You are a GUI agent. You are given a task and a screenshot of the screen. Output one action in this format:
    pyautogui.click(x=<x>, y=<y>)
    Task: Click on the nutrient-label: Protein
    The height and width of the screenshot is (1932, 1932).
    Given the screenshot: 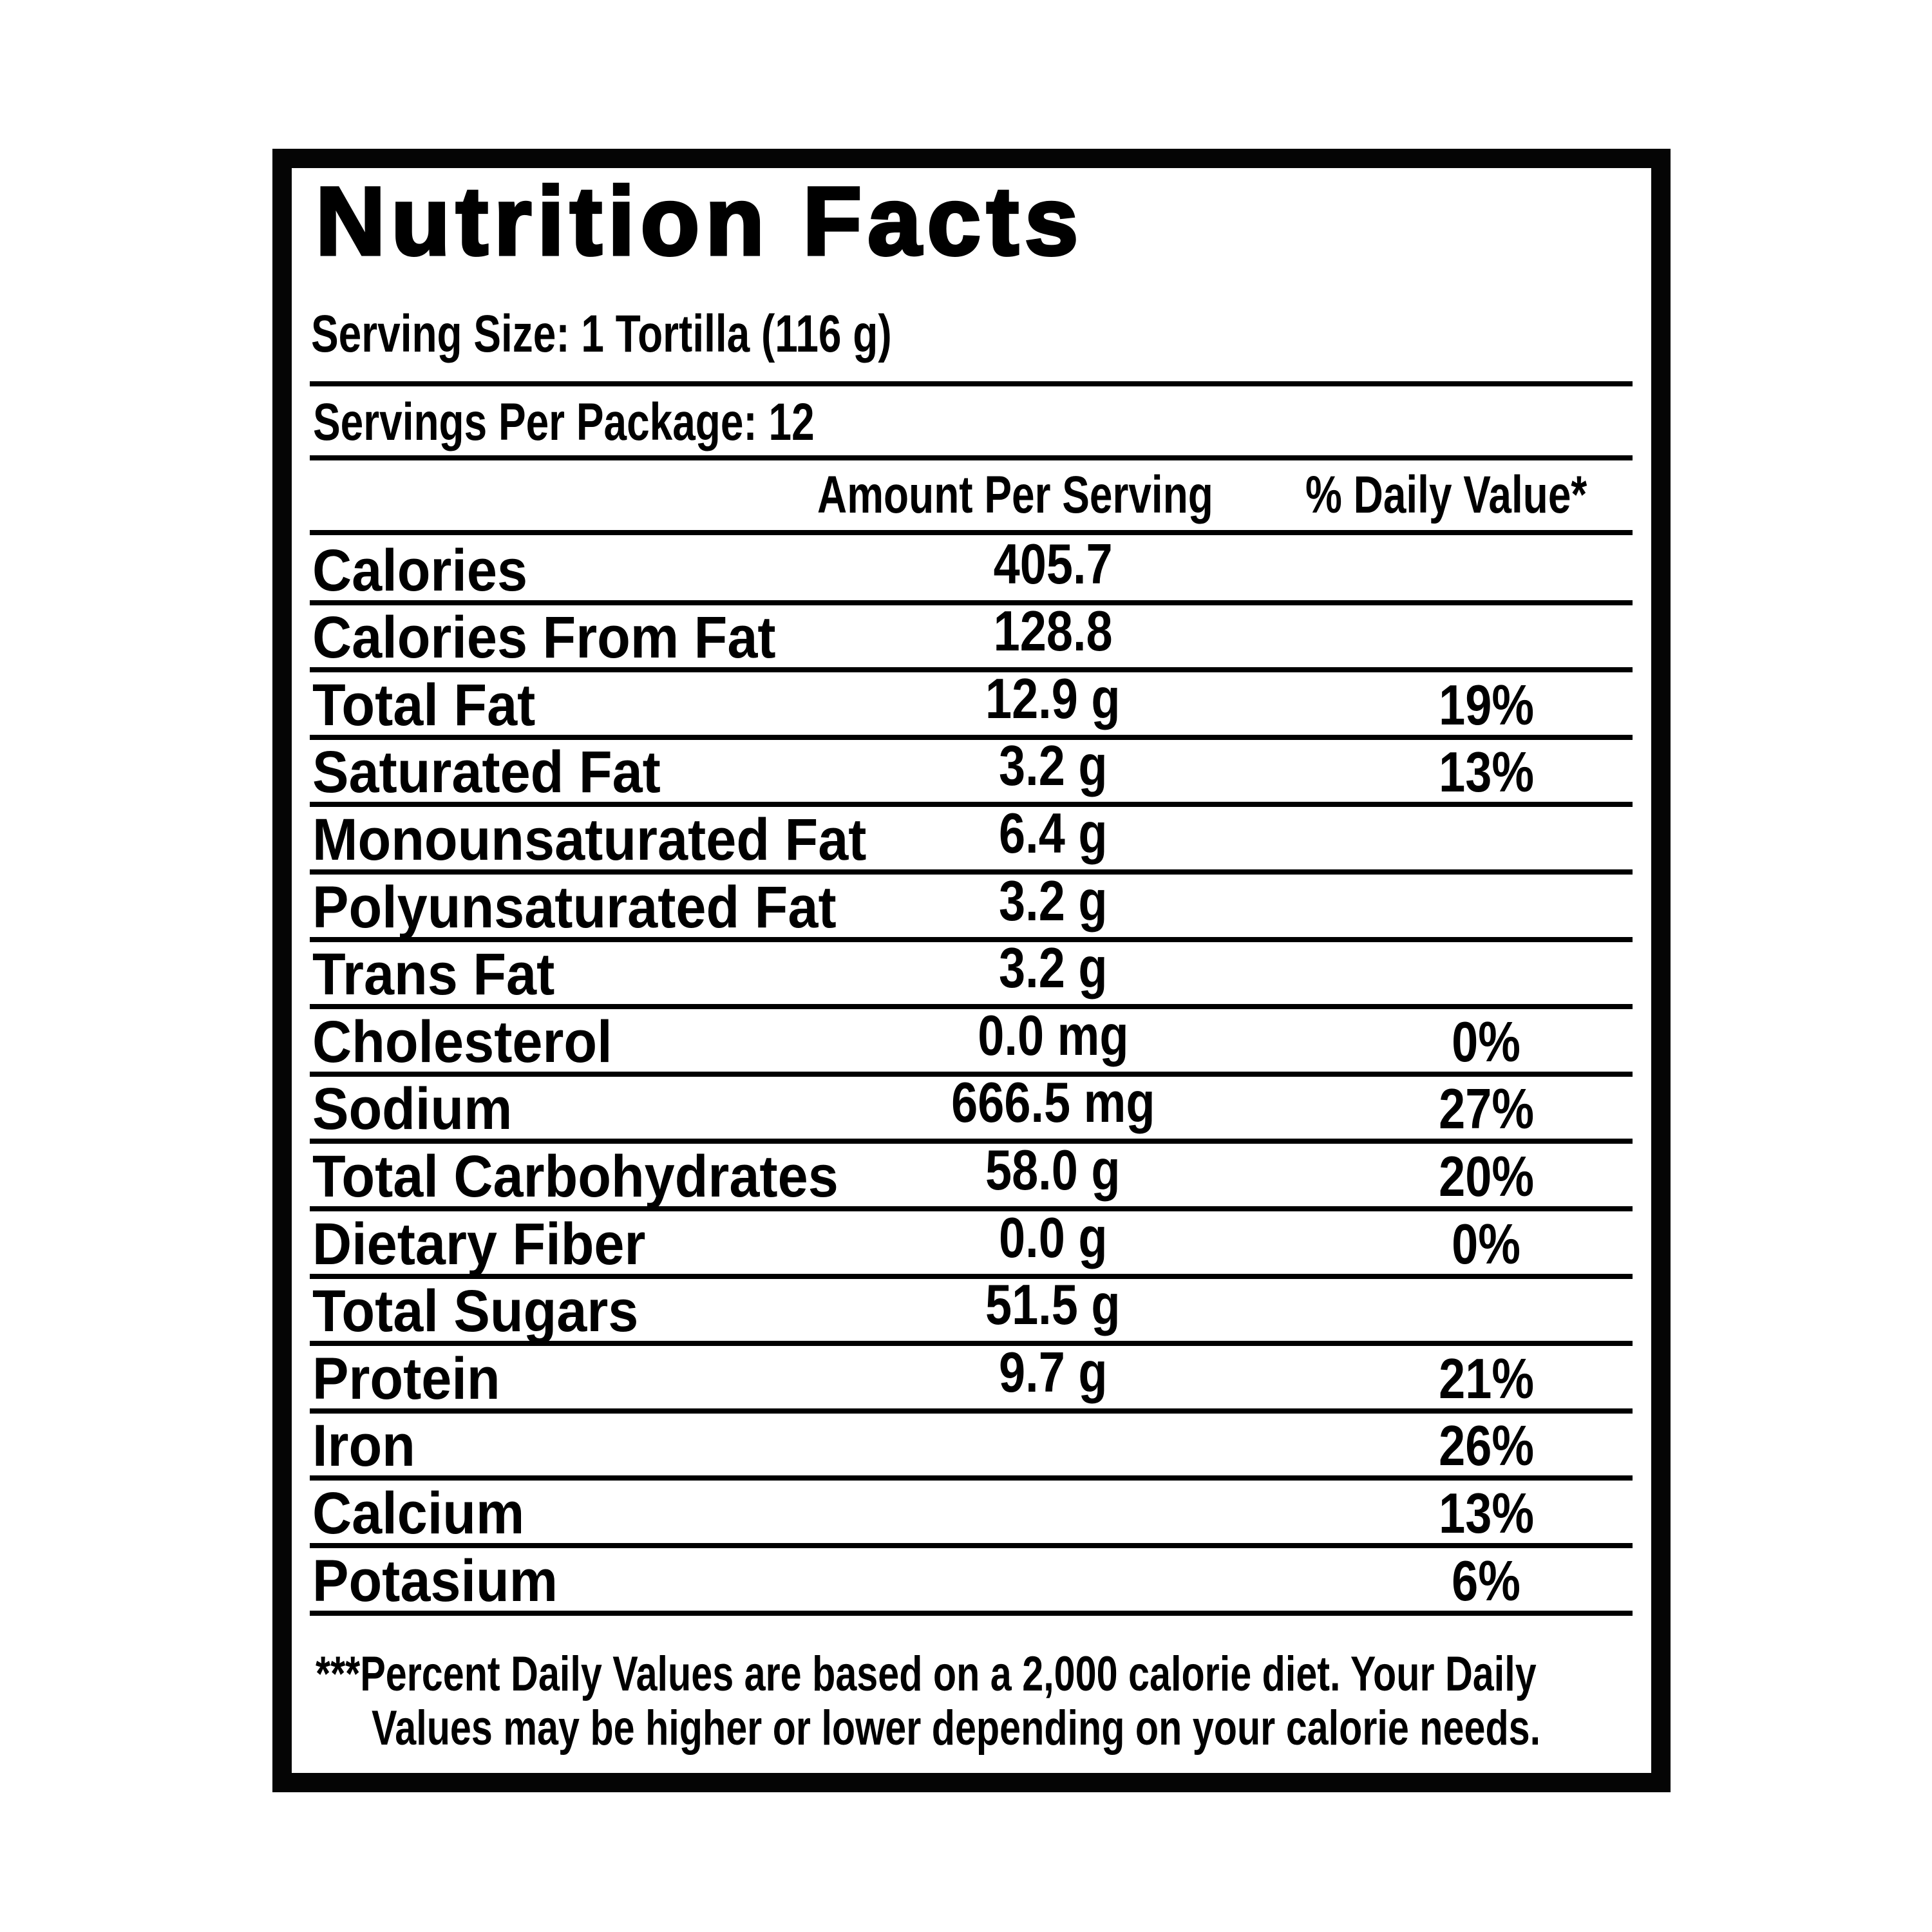 What is the action you would take?
    pyautogui.click(x=414, y=1378)
    